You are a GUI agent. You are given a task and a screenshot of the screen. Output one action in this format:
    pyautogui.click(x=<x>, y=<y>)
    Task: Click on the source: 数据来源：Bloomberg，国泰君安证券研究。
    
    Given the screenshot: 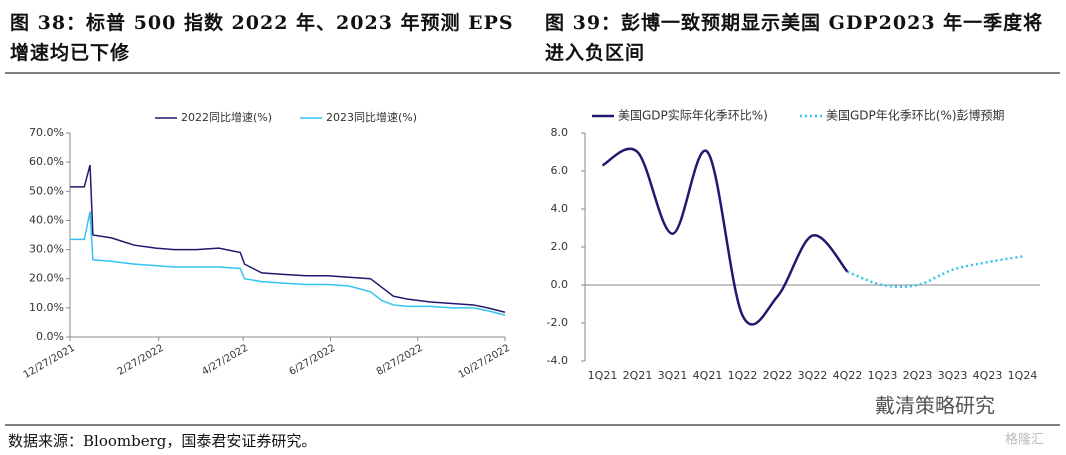 What is the action you would take?
    pyautogui.click(x=162, y=441)
    